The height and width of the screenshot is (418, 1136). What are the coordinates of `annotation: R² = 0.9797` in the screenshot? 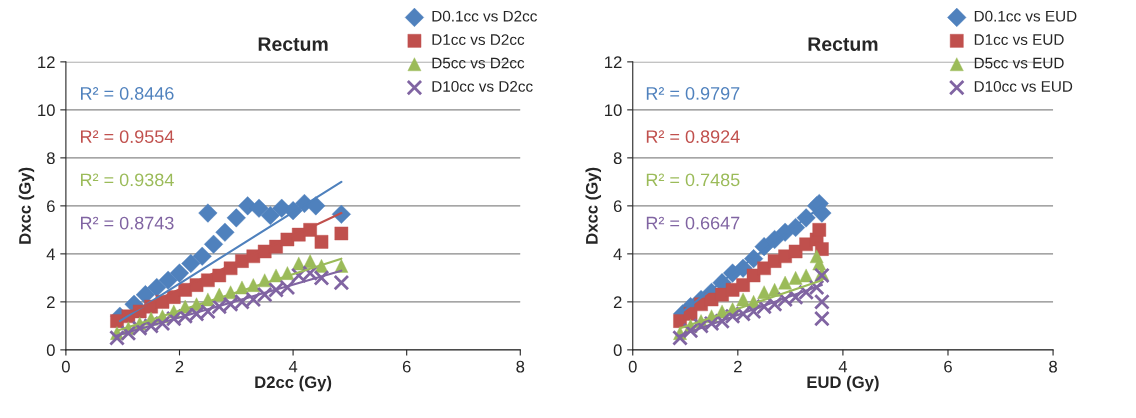 It's located at (693, 93).